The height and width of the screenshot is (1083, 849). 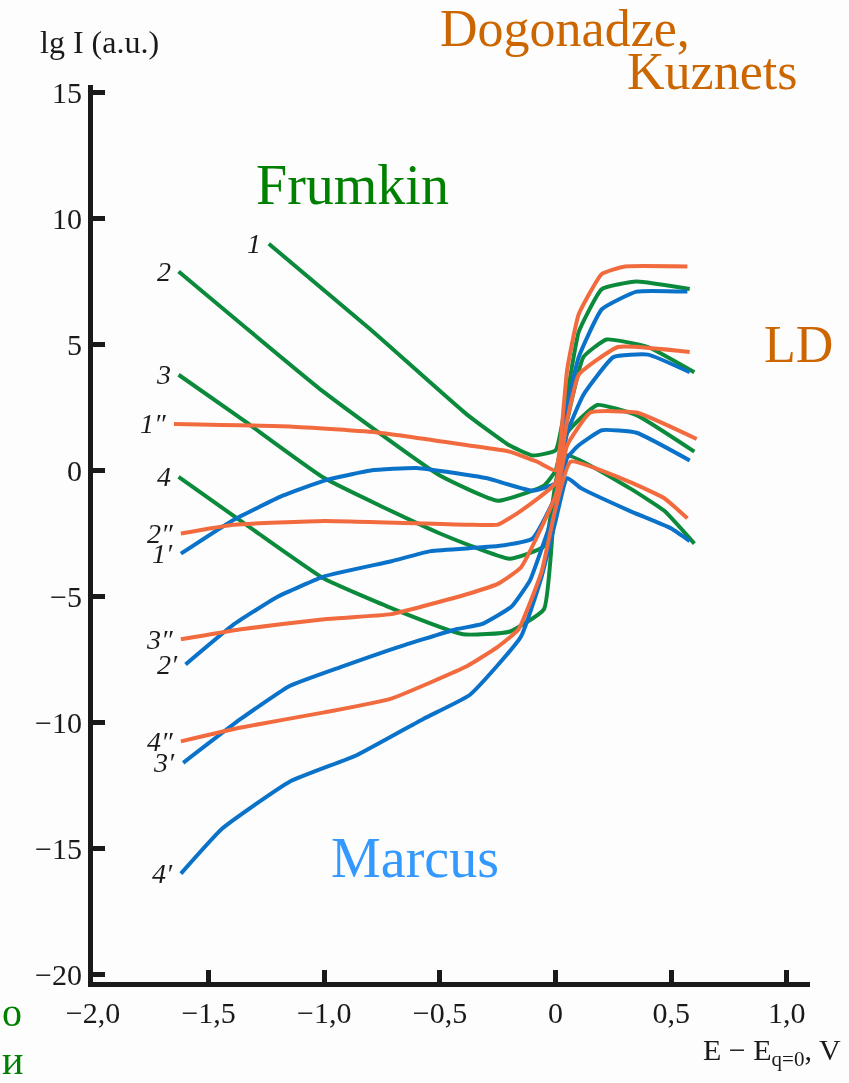 I want to click on annotation: Marcus, so click(x=415, y=858).